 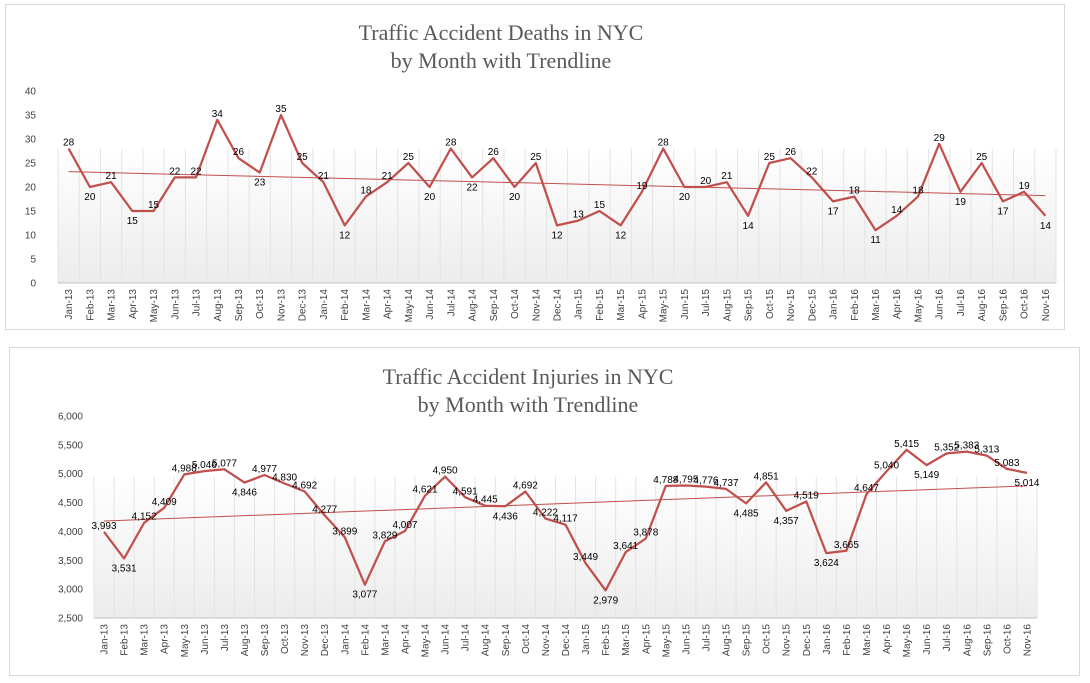 I want to click on data-label: 4,977, so click(x=264, y=469).